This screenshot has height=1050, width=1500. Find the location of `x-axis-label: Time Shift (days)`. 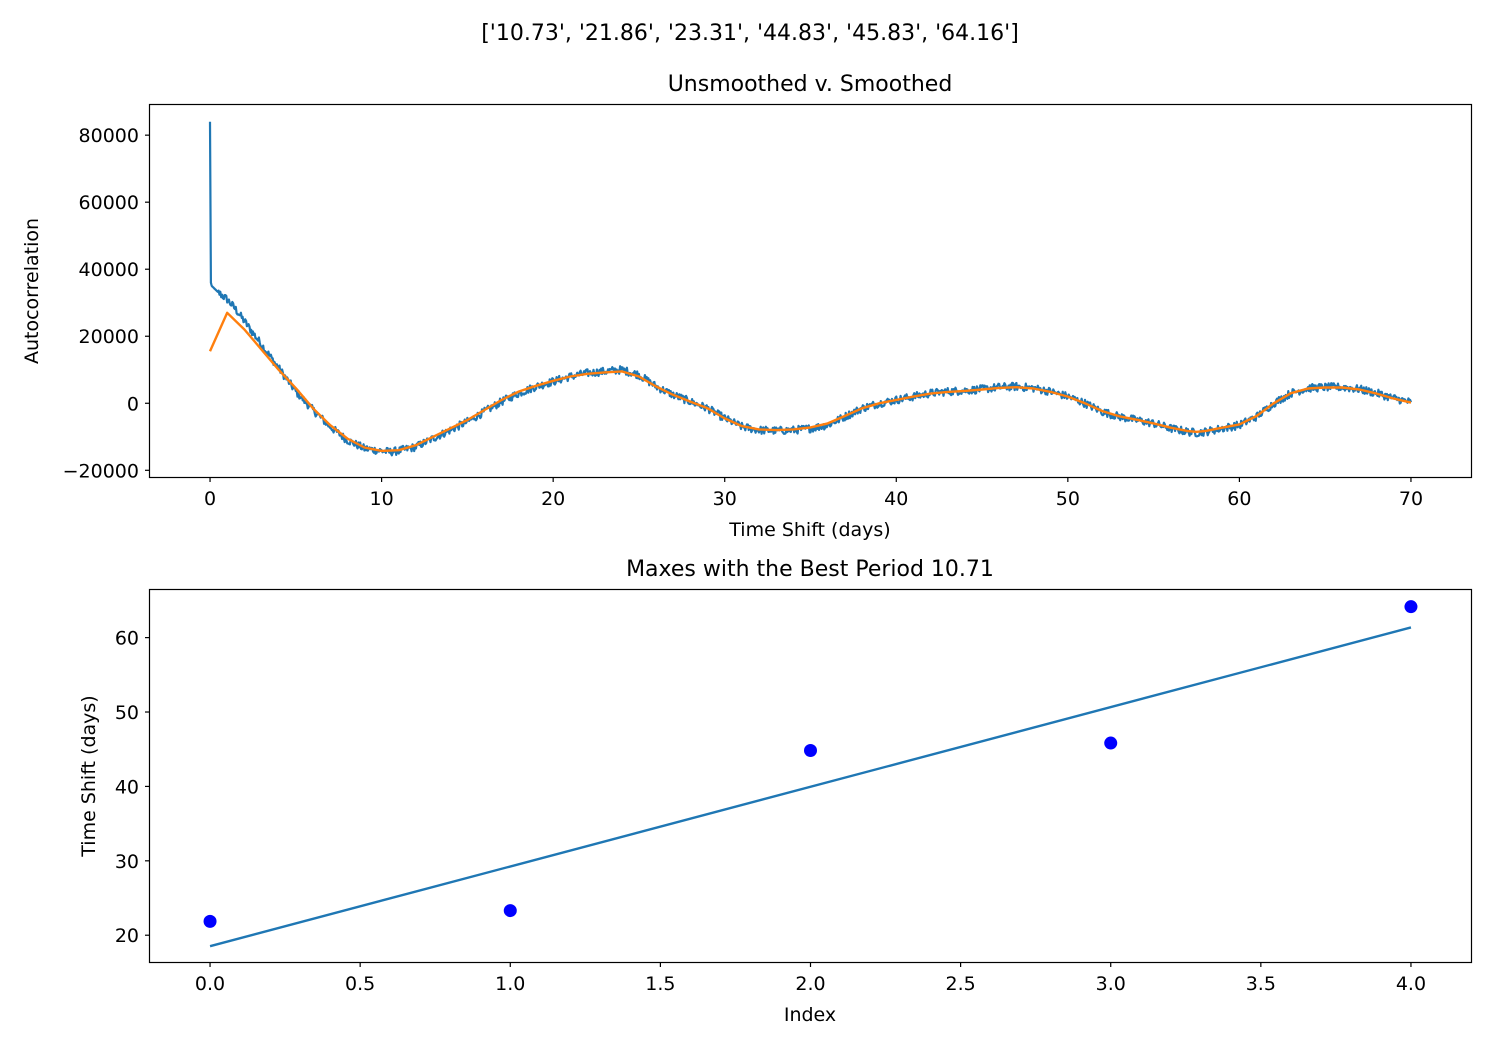

x-axis-label: Time Shift (days) is located at coordinates (809, 530).